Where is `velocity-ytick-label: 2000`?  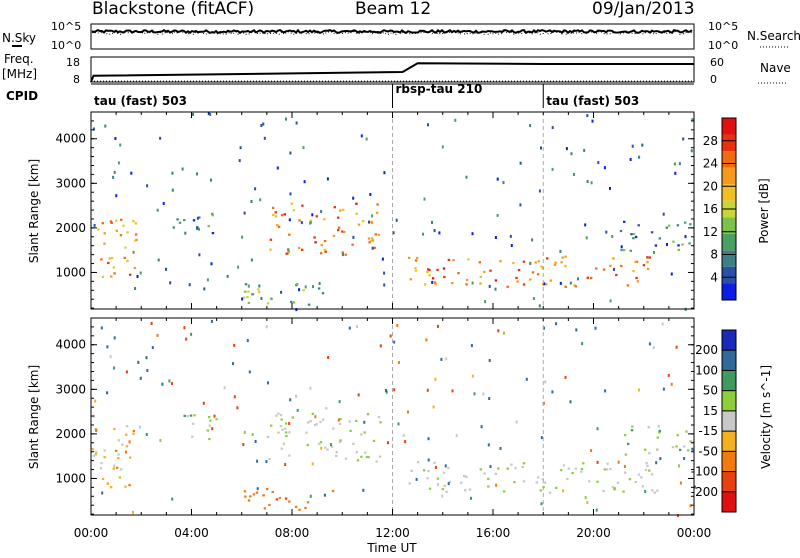
velocity-ytick-label: 2000 is located at coordinates (70, 434).